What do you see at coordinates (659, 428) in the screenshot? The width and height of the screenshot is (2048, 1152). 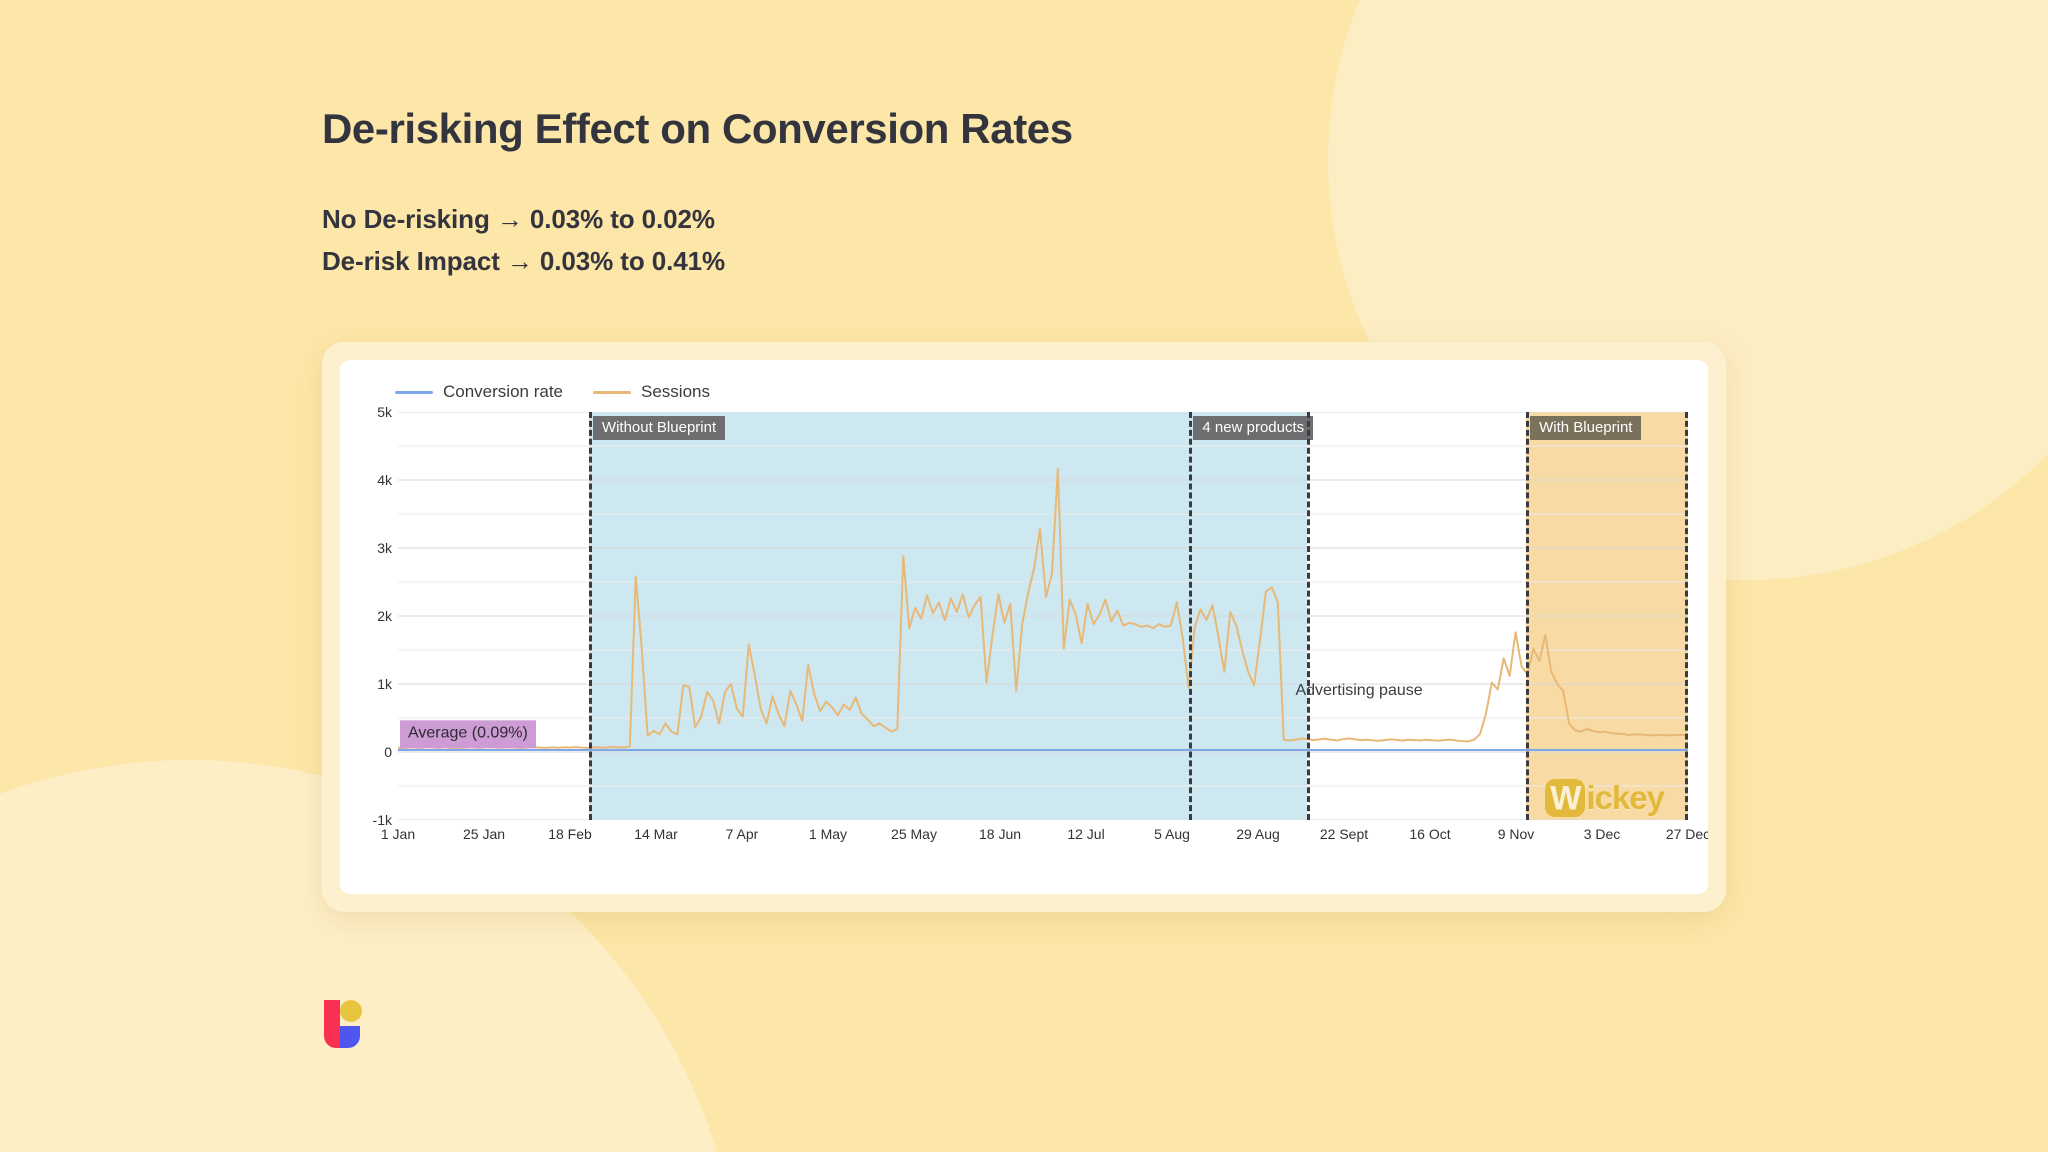 I see `marker-label-without-blueprint: Without Blueprint` at bounding box center [659, 428].